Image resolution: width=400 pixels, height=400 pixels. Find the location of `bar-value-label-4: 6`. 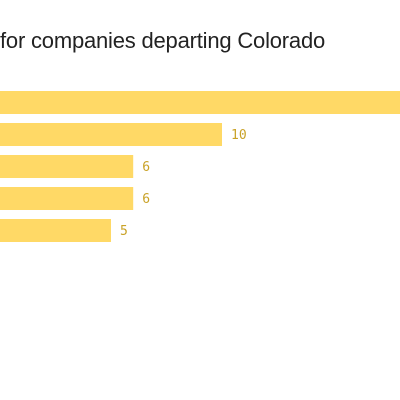

bar-value-label-4: 6 is located at coordinates (146, 199).